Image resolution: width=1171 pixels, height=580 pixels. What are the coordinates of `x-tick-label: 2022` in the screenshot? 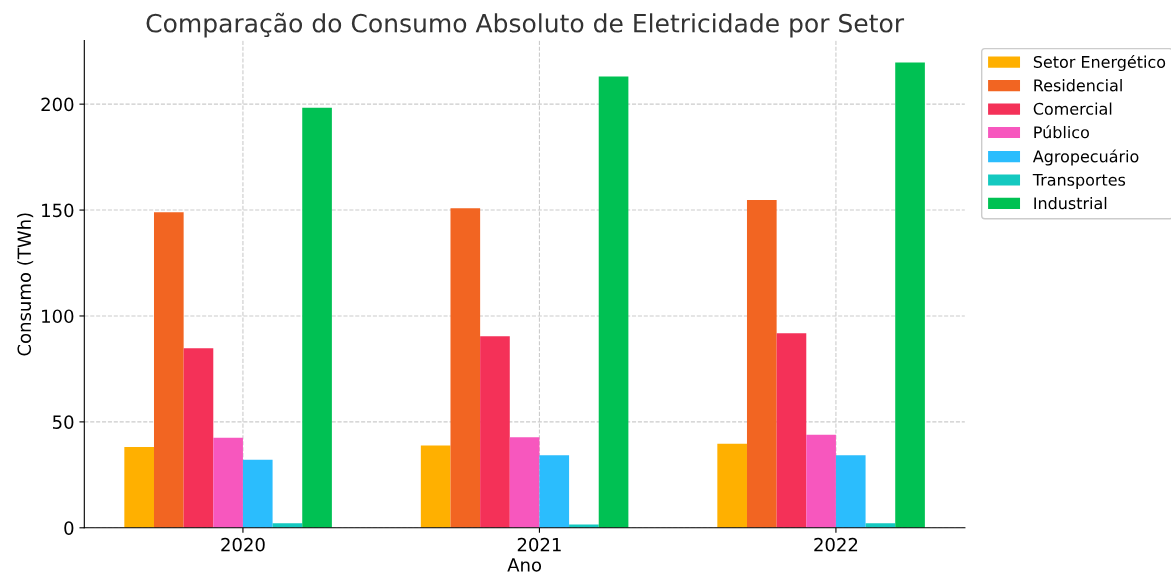 It's located at (836, 544).